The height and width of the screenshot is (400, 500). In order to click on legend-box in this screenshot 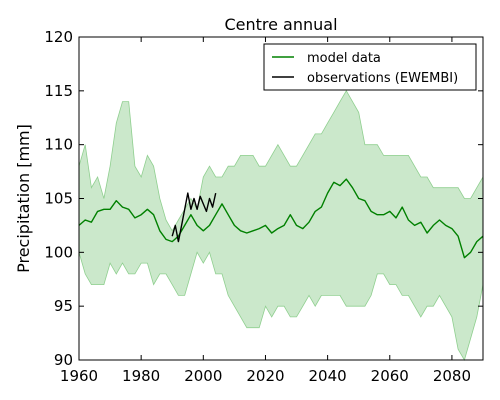, I will do `click(370, 67)`.